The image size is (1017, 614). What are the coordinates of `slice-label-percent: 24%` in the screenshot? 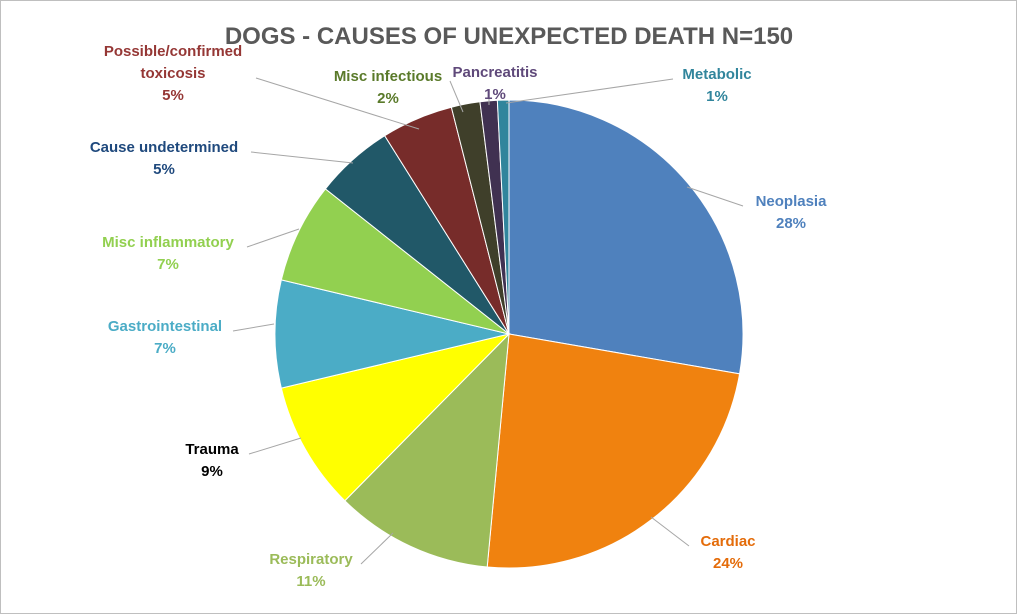 It's located at (728, 563).